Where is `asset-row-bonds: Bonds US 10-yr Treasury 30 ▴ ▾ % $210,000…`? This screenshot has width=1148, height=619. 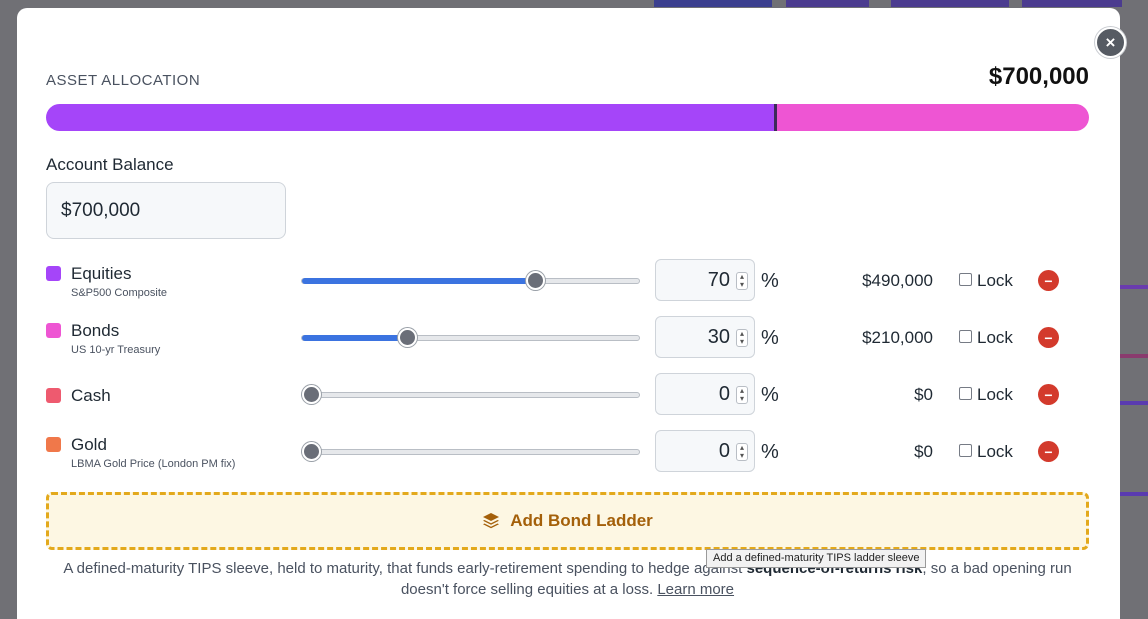
asset-row-bonds: Bonds US 10-yr Treasury 30 ▴ ▾ % $210,000… is located at coordinates (556, 340).